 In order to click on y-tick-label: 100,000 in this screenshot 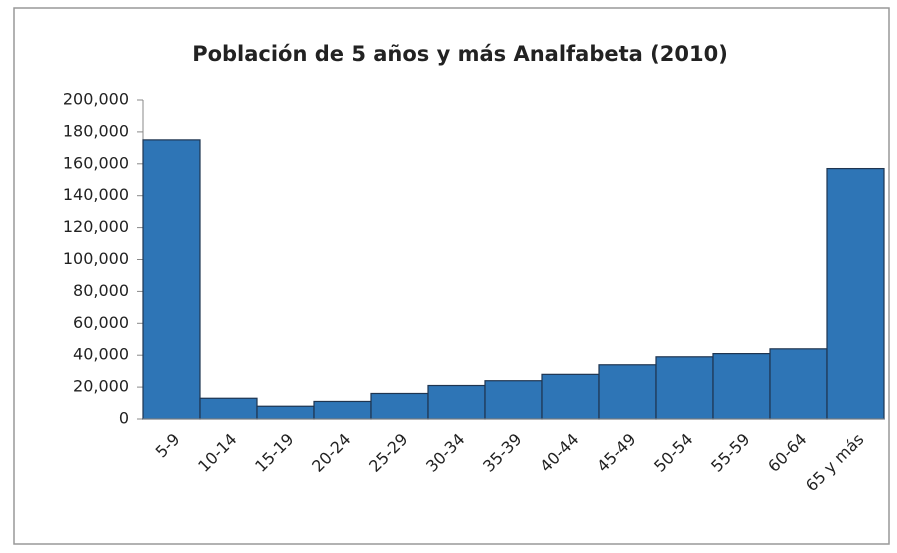, I will do `click(96, 258)`.